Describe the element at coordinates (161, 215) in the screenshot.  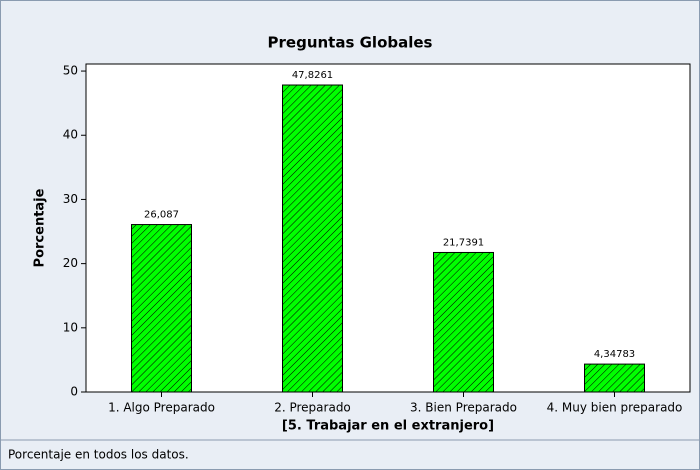
I see `value-label: 26,087` at that location.